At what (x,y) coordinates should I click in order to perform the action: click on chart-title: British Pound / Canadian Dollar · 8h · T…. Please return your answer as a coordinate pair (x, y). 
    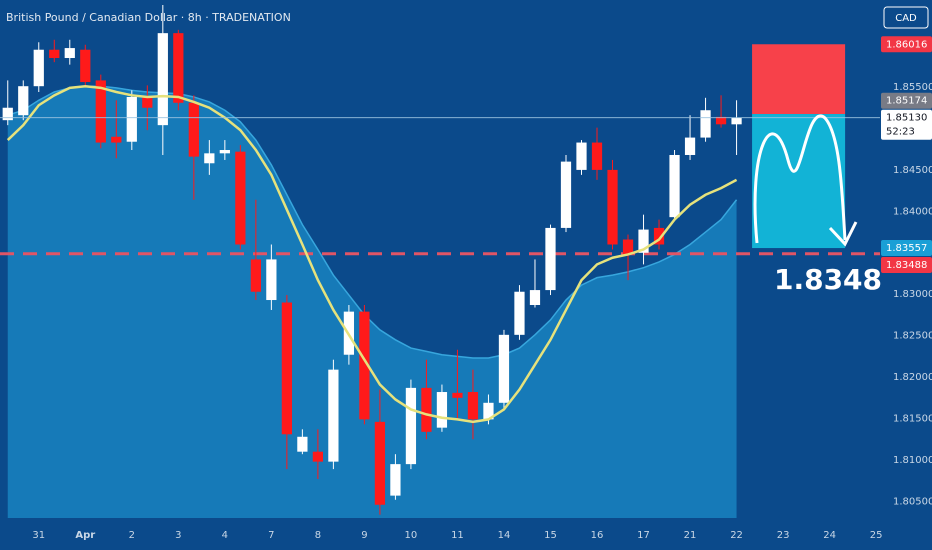
    Looking at the image, I should click on (148, 17).